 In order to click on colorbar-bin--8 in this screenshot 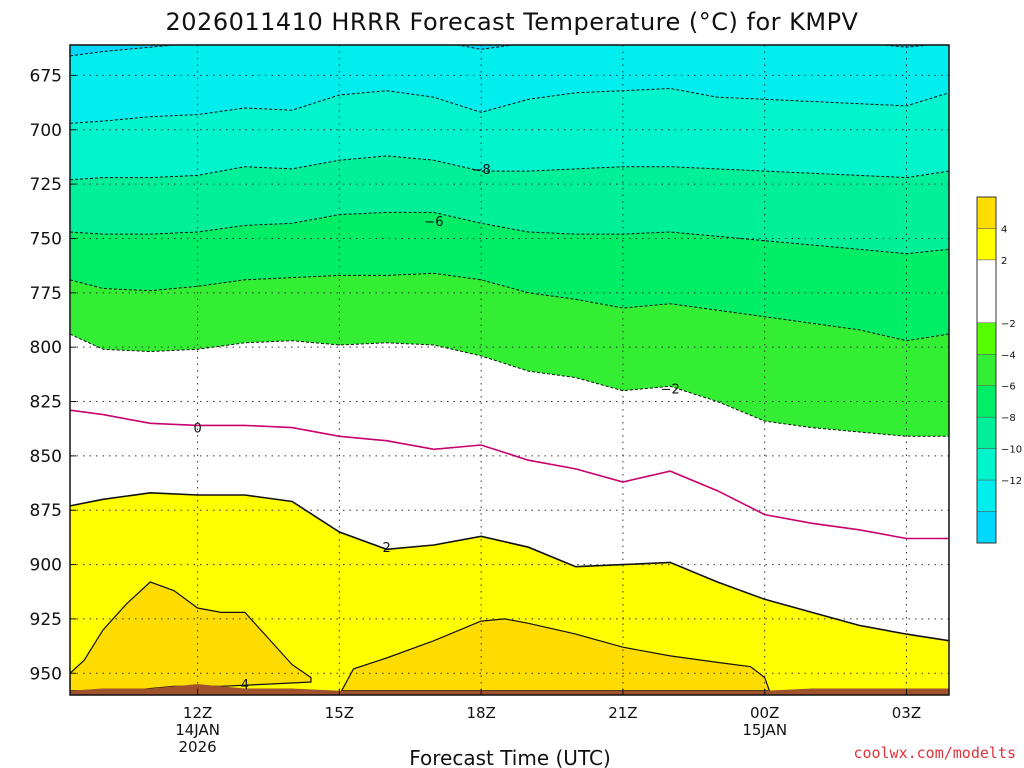, I will do `click(986, 401)`.